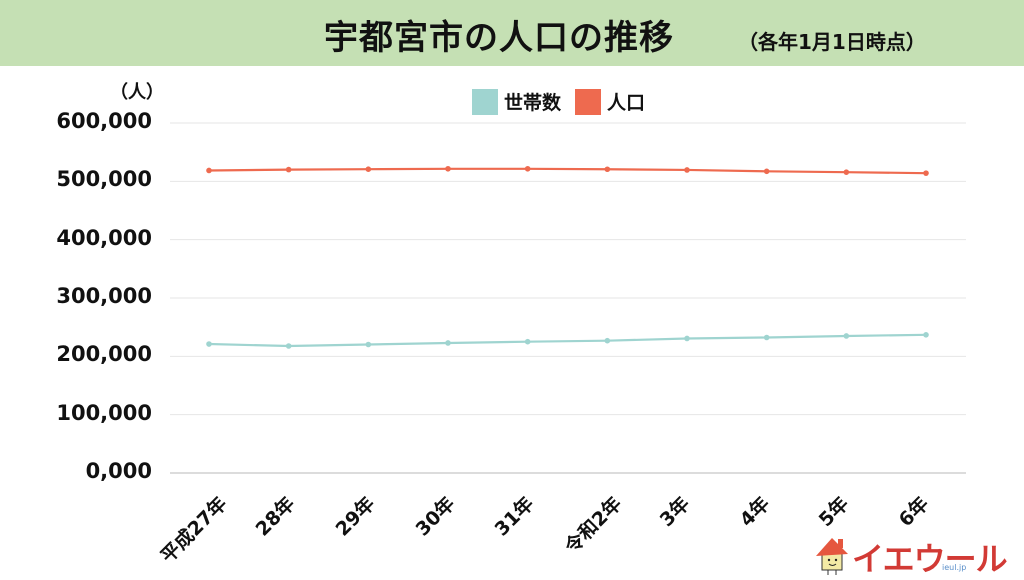 The image size is (1024, 580). I want to click on legend-item-population: 人口, so click(610, 101).